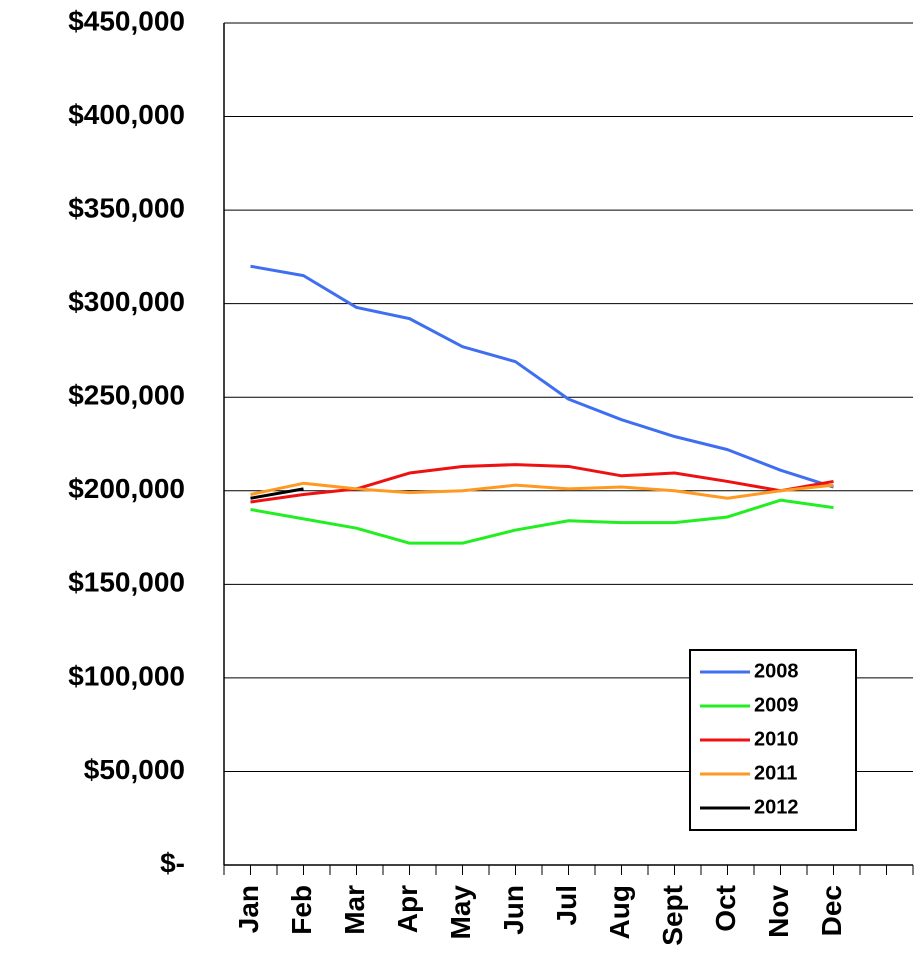 The height and width of the screenshot is (976, 916). I want to click on x-tick-label: Mar, so click(354, 910).